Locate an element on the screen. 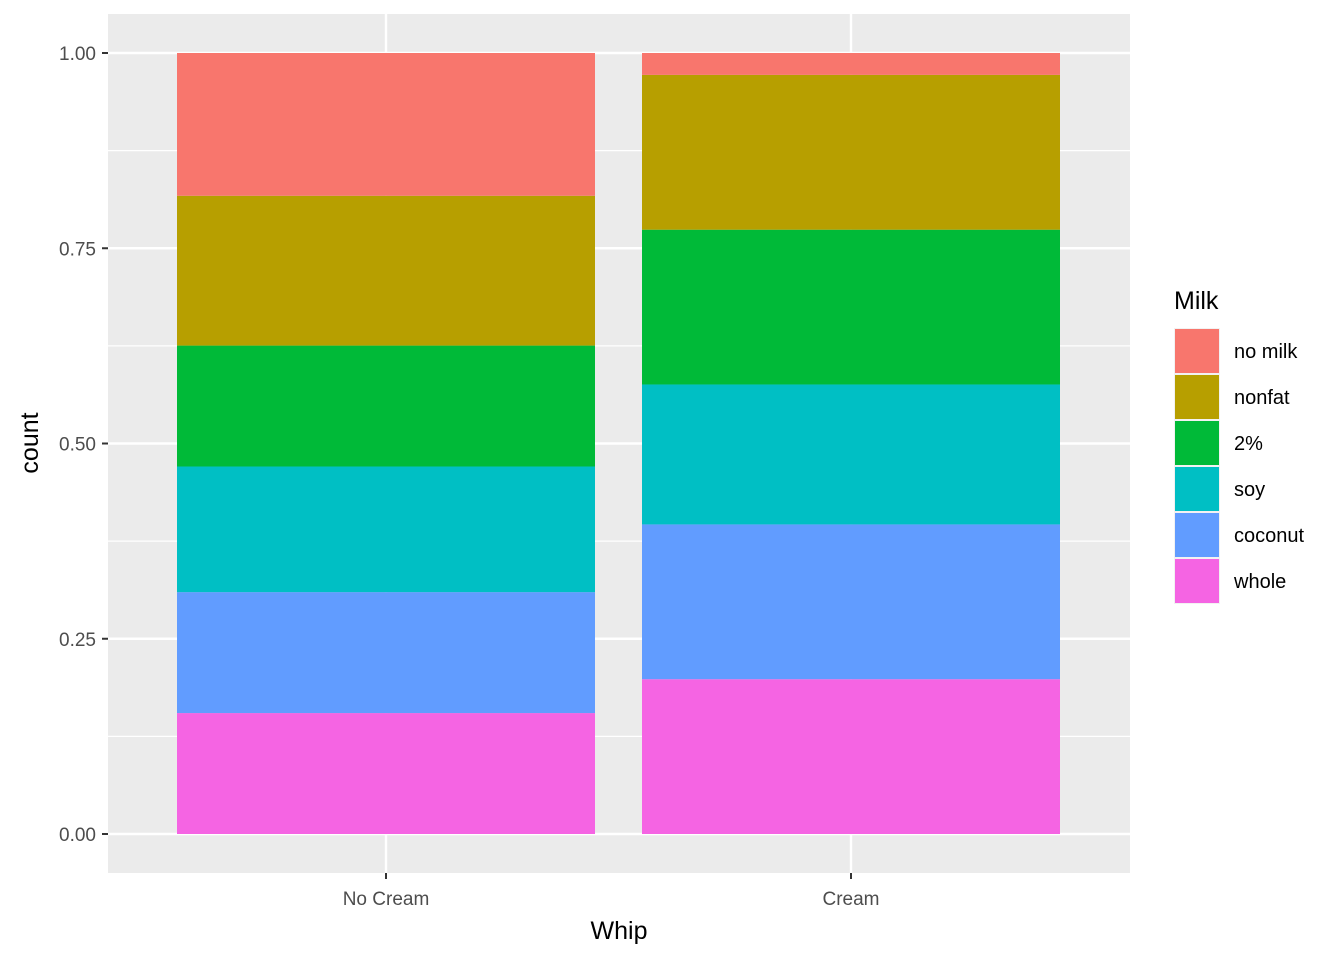 The image size is (1344, 960). legend-label: whole is located at coordinates (1259, 582).